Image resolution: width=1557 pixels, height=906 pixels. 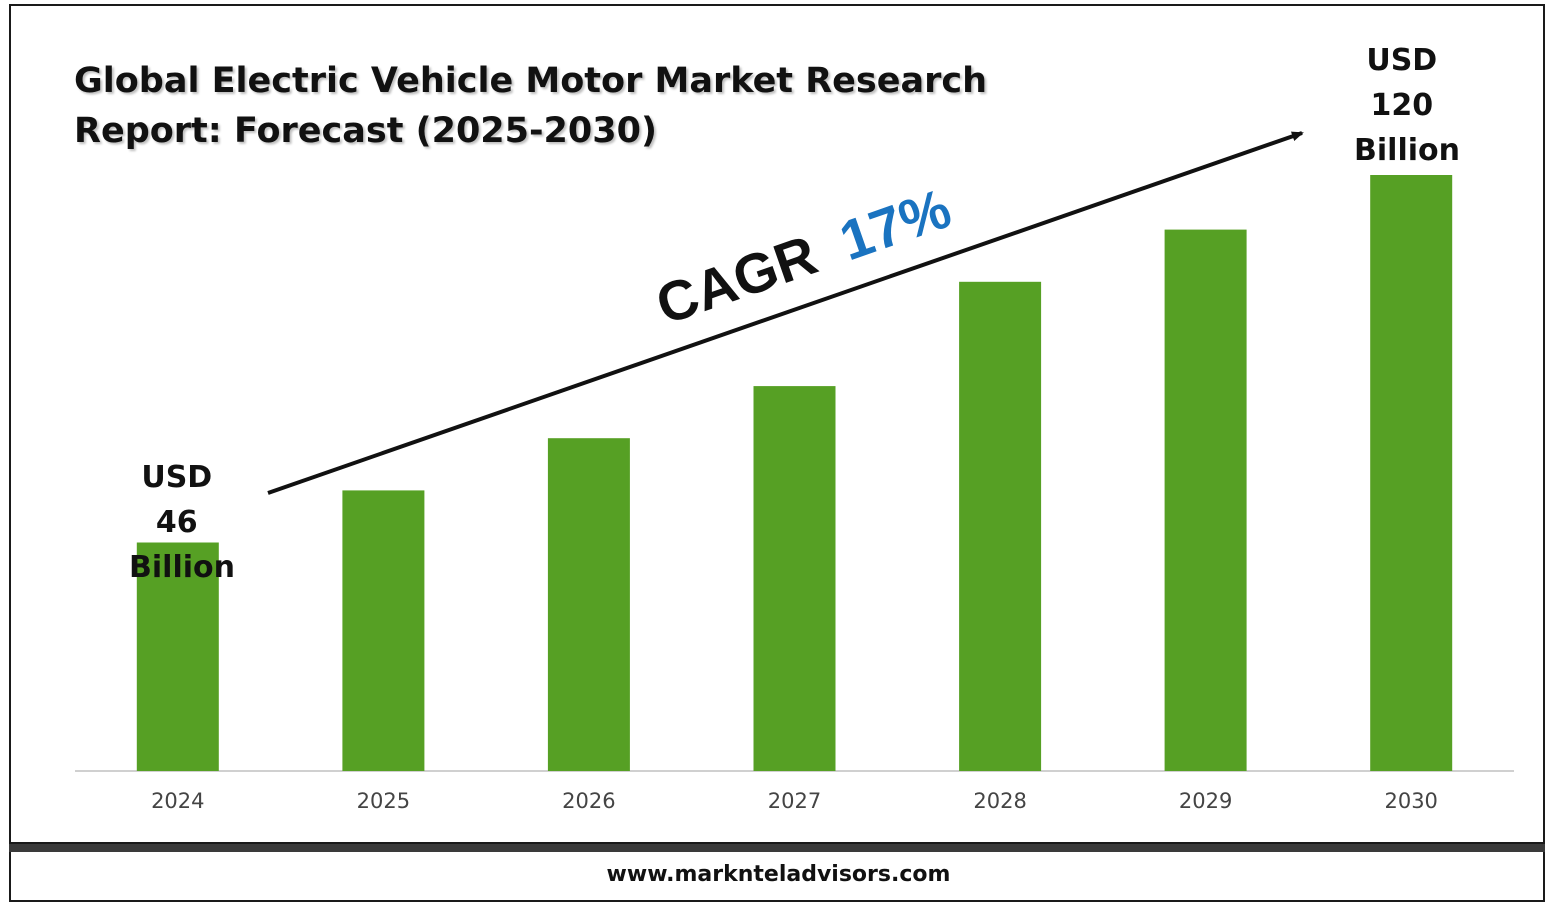 I want to click on start-label-line: 46, so click(x=177, y=522).